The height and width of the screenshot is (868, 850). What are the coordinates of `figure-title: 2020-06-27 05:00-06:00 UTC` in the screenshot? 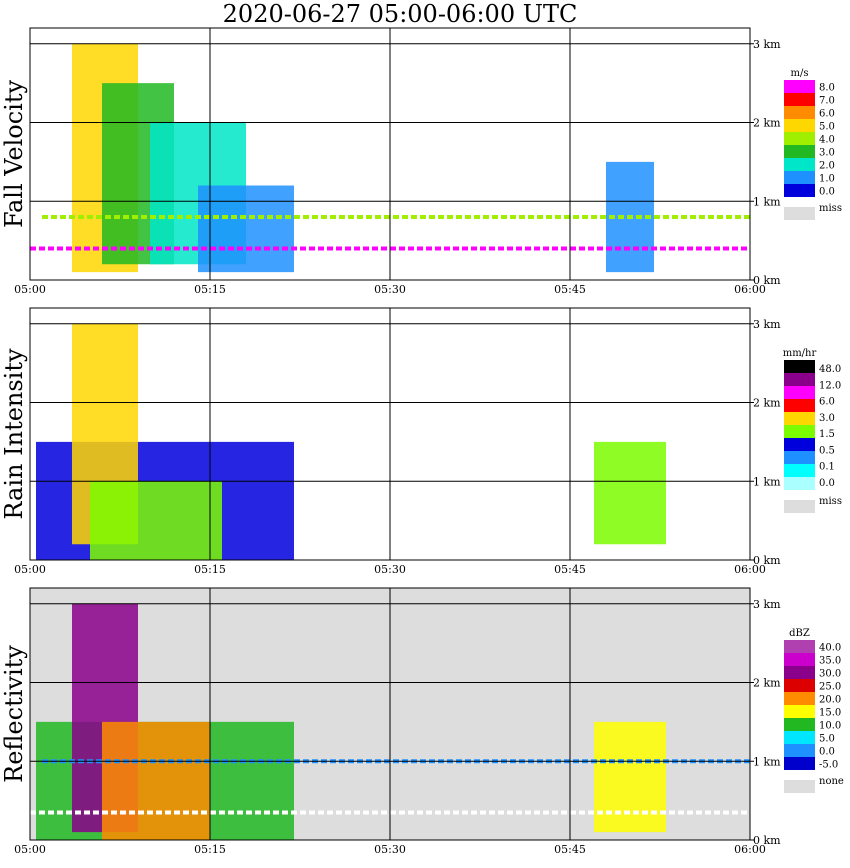 It's located at (400, 14).